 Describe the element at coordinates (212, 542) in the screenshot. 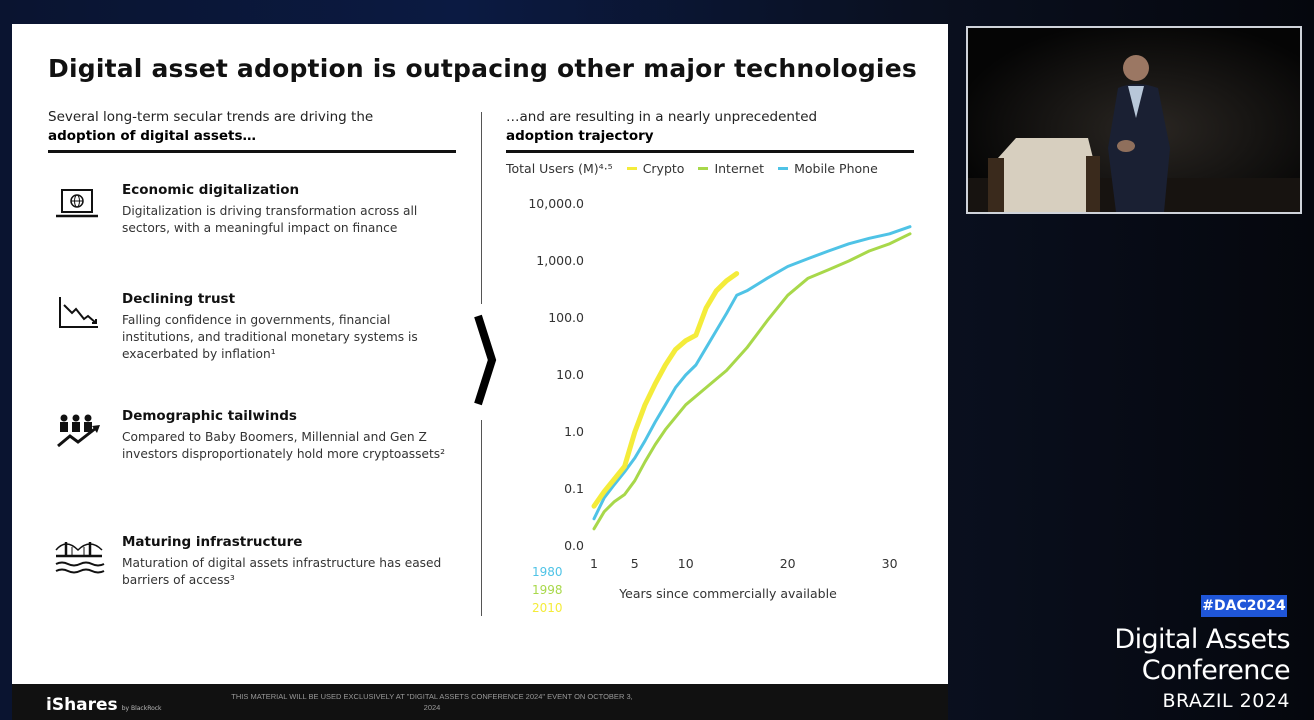

I see `trend-title: Maturing infrastructure` at that location.